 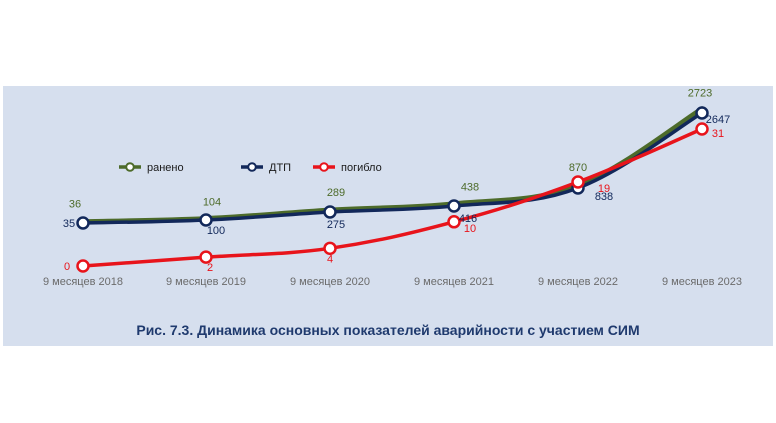 I want to click on legend-label-0: ранено, so click(x=165, y=168).